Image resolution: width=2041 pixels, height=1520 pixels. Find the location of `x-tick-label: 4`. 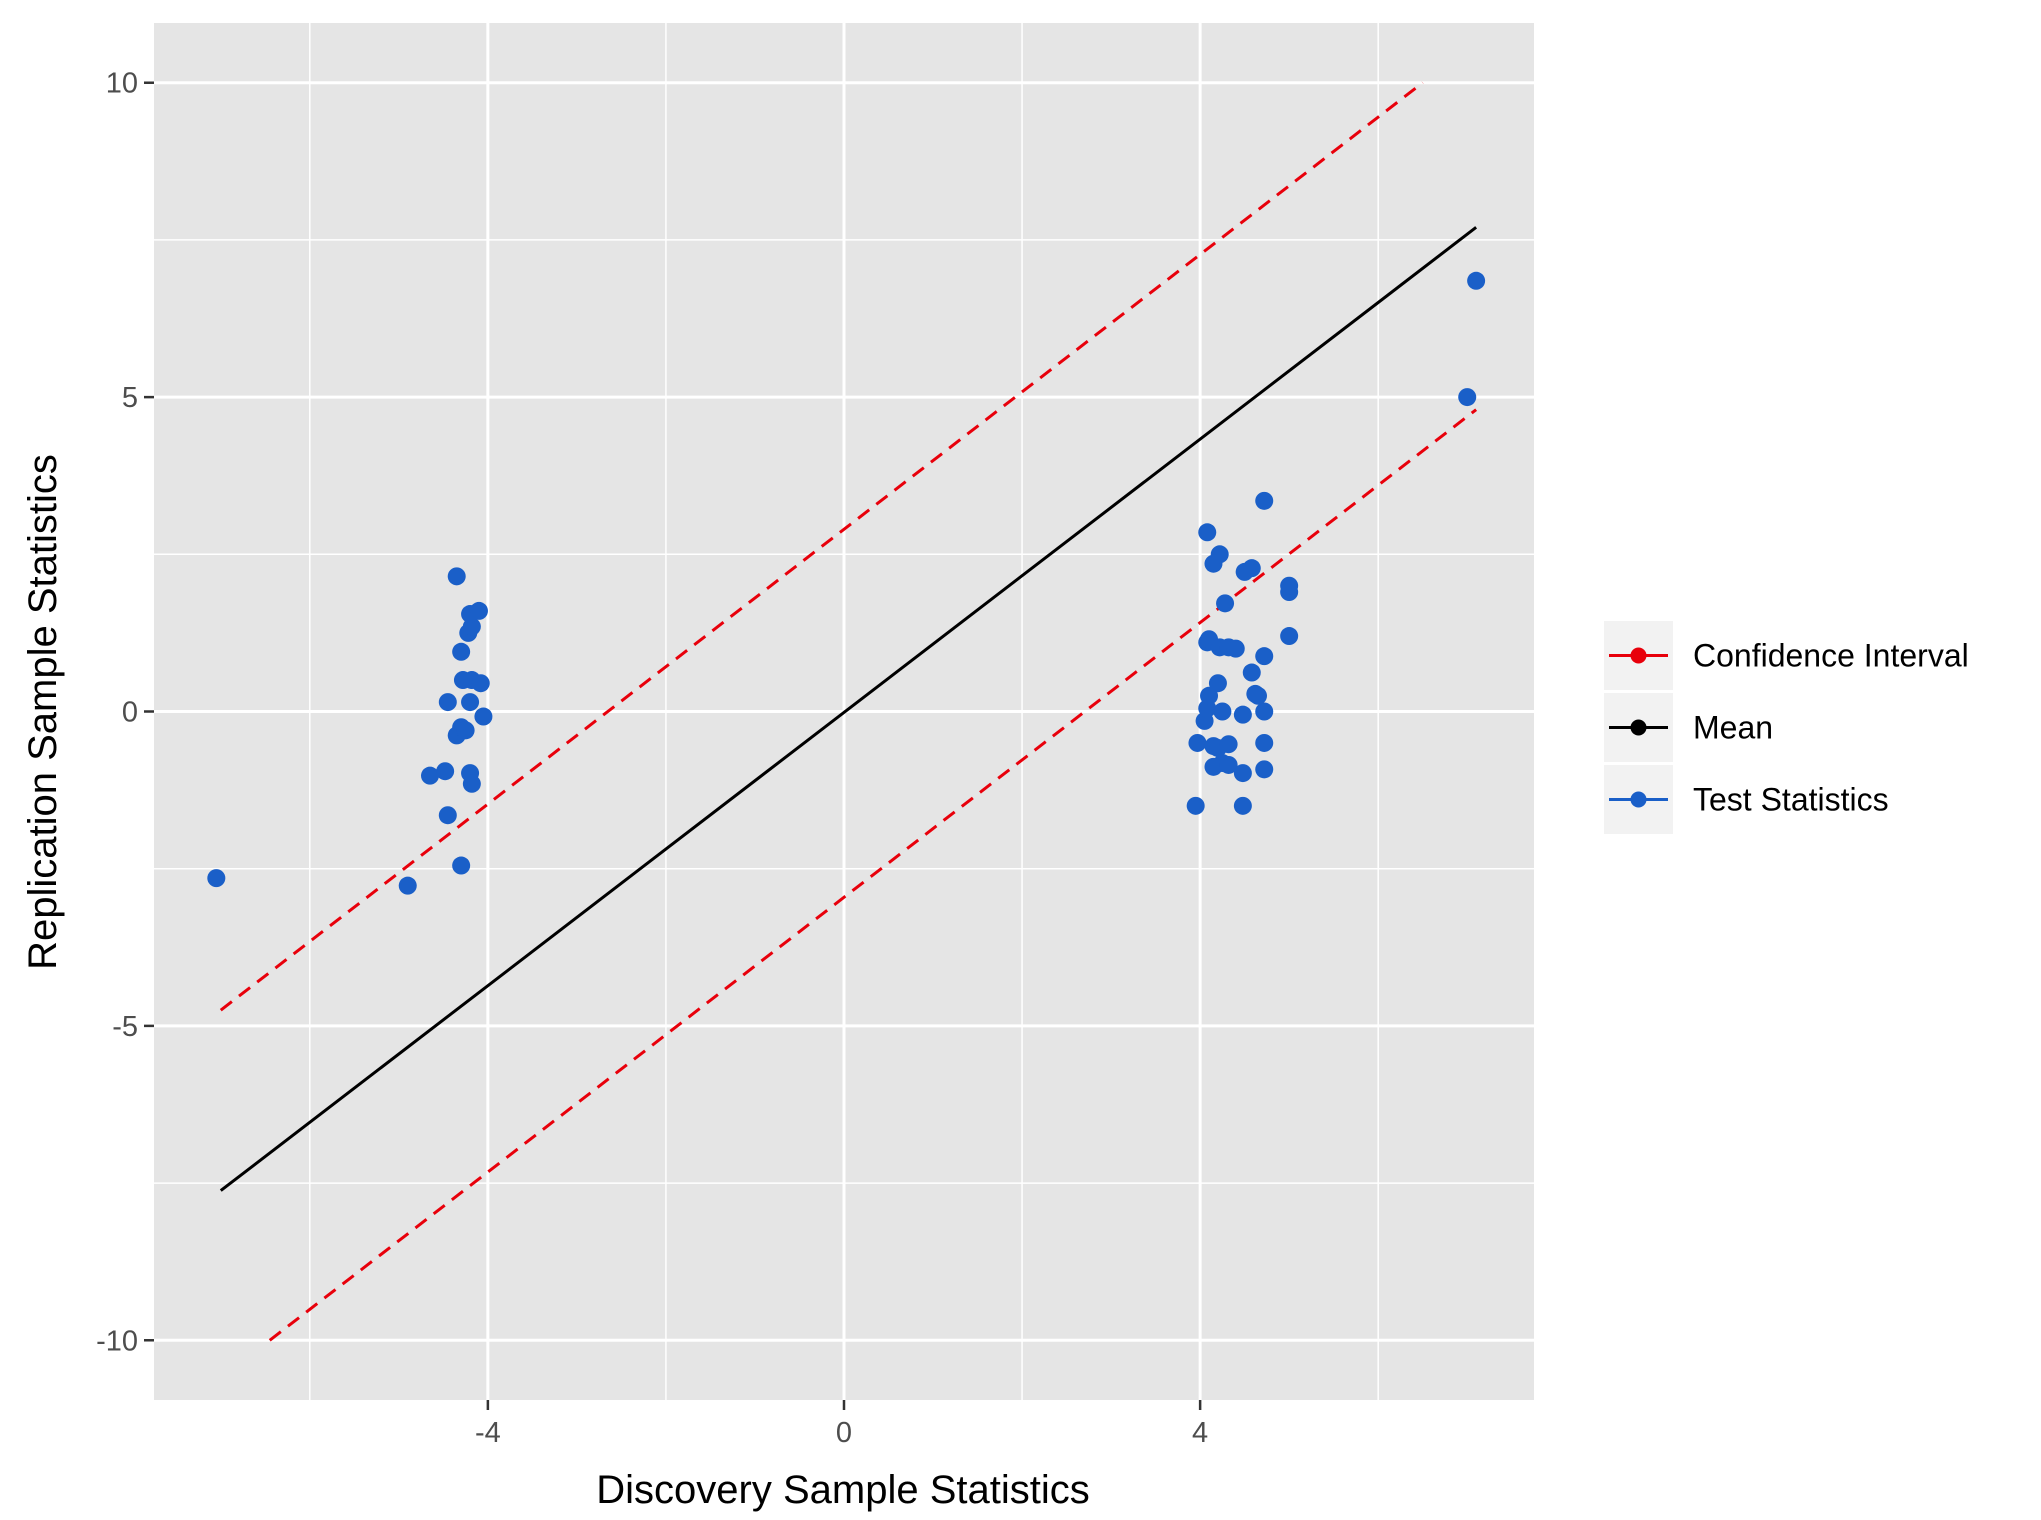

x-tick-label: 4 is located at coordinates (1200, 1433).